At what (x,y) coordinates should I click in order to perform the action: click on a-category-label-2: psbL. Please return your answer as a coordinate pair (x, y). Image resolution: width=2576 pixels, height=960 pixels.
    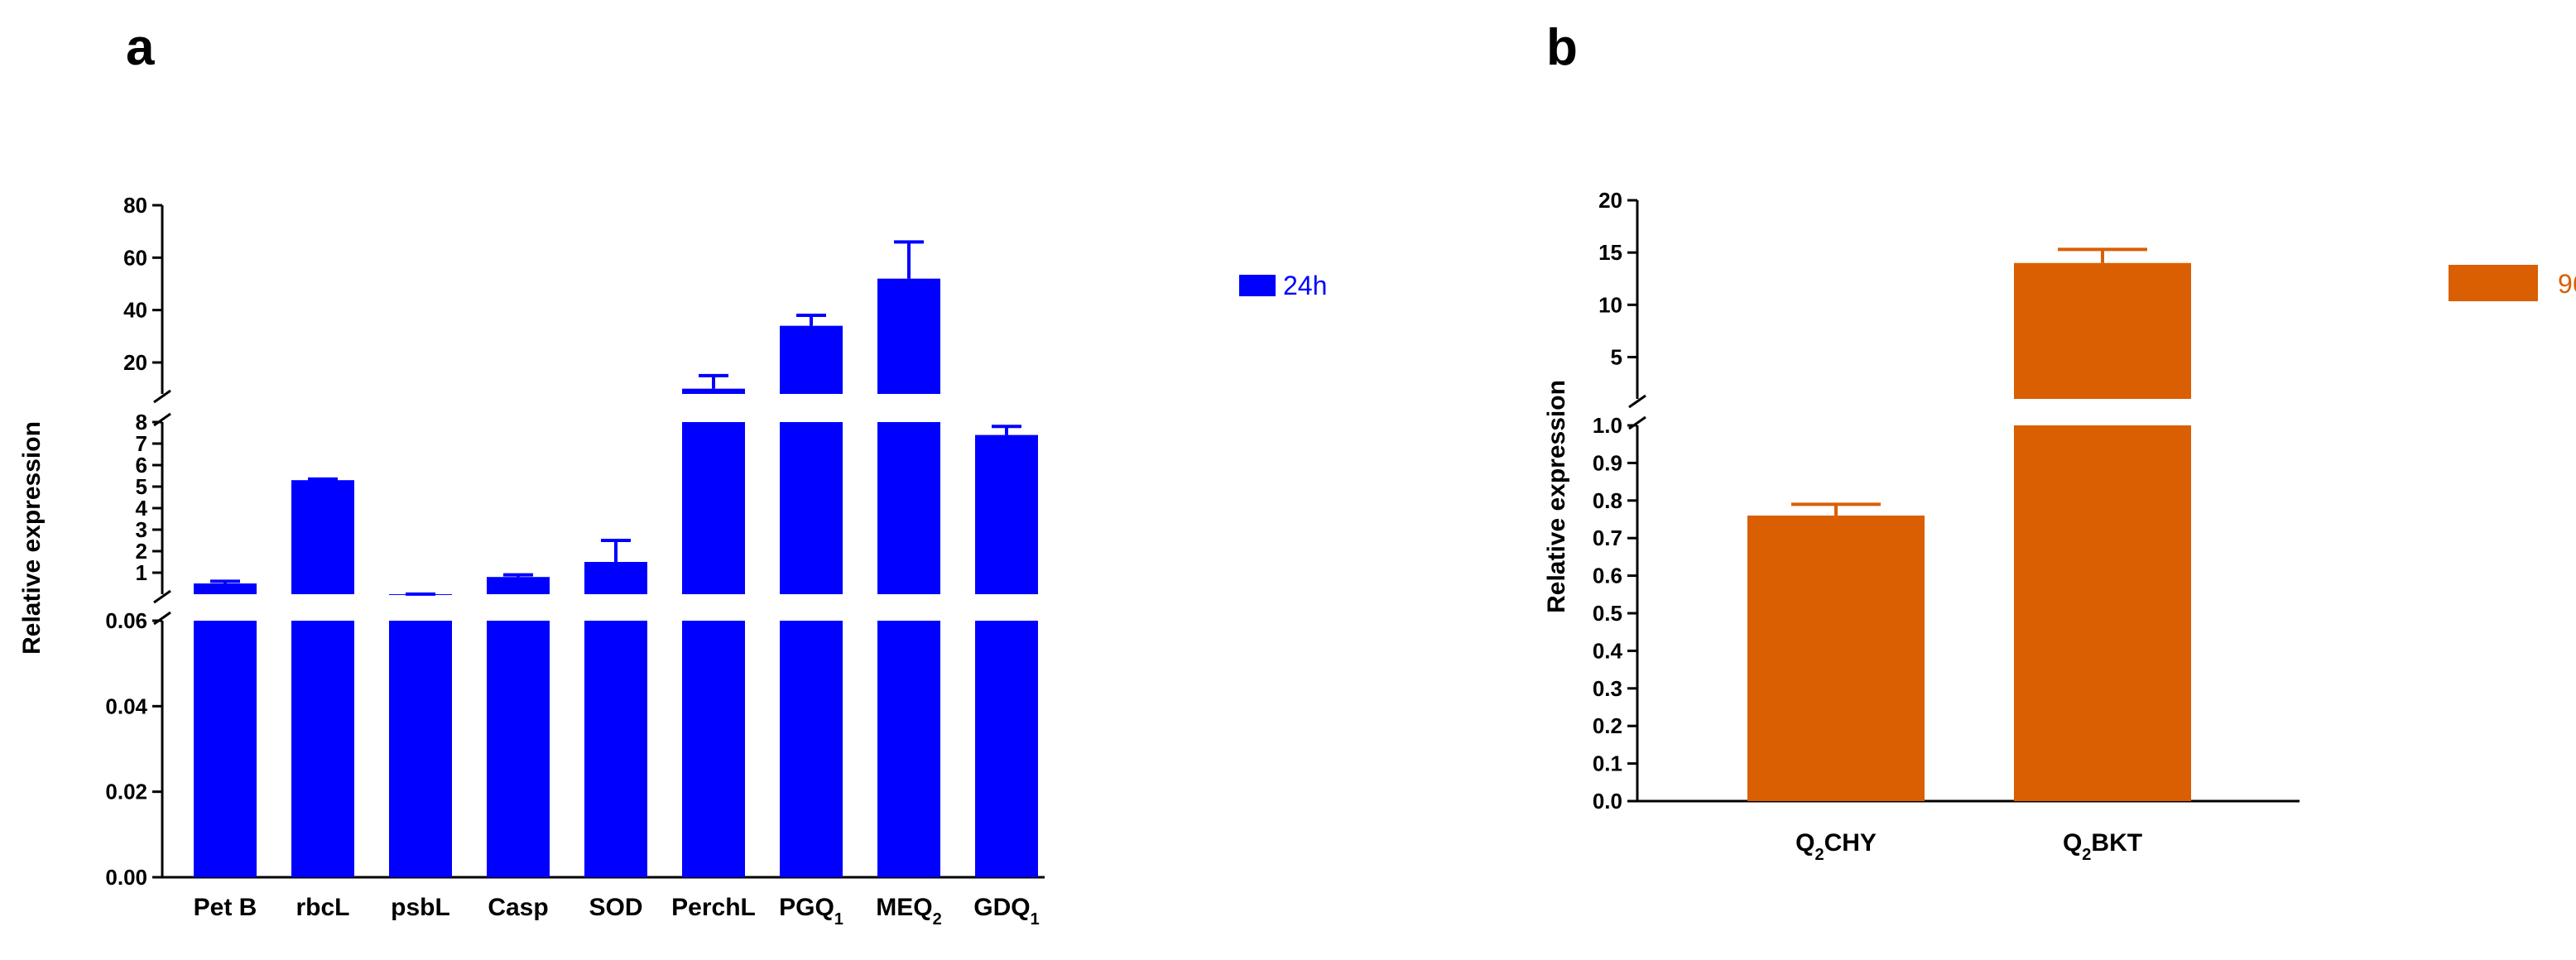
    Looking at the image, I should click on (420, 907).